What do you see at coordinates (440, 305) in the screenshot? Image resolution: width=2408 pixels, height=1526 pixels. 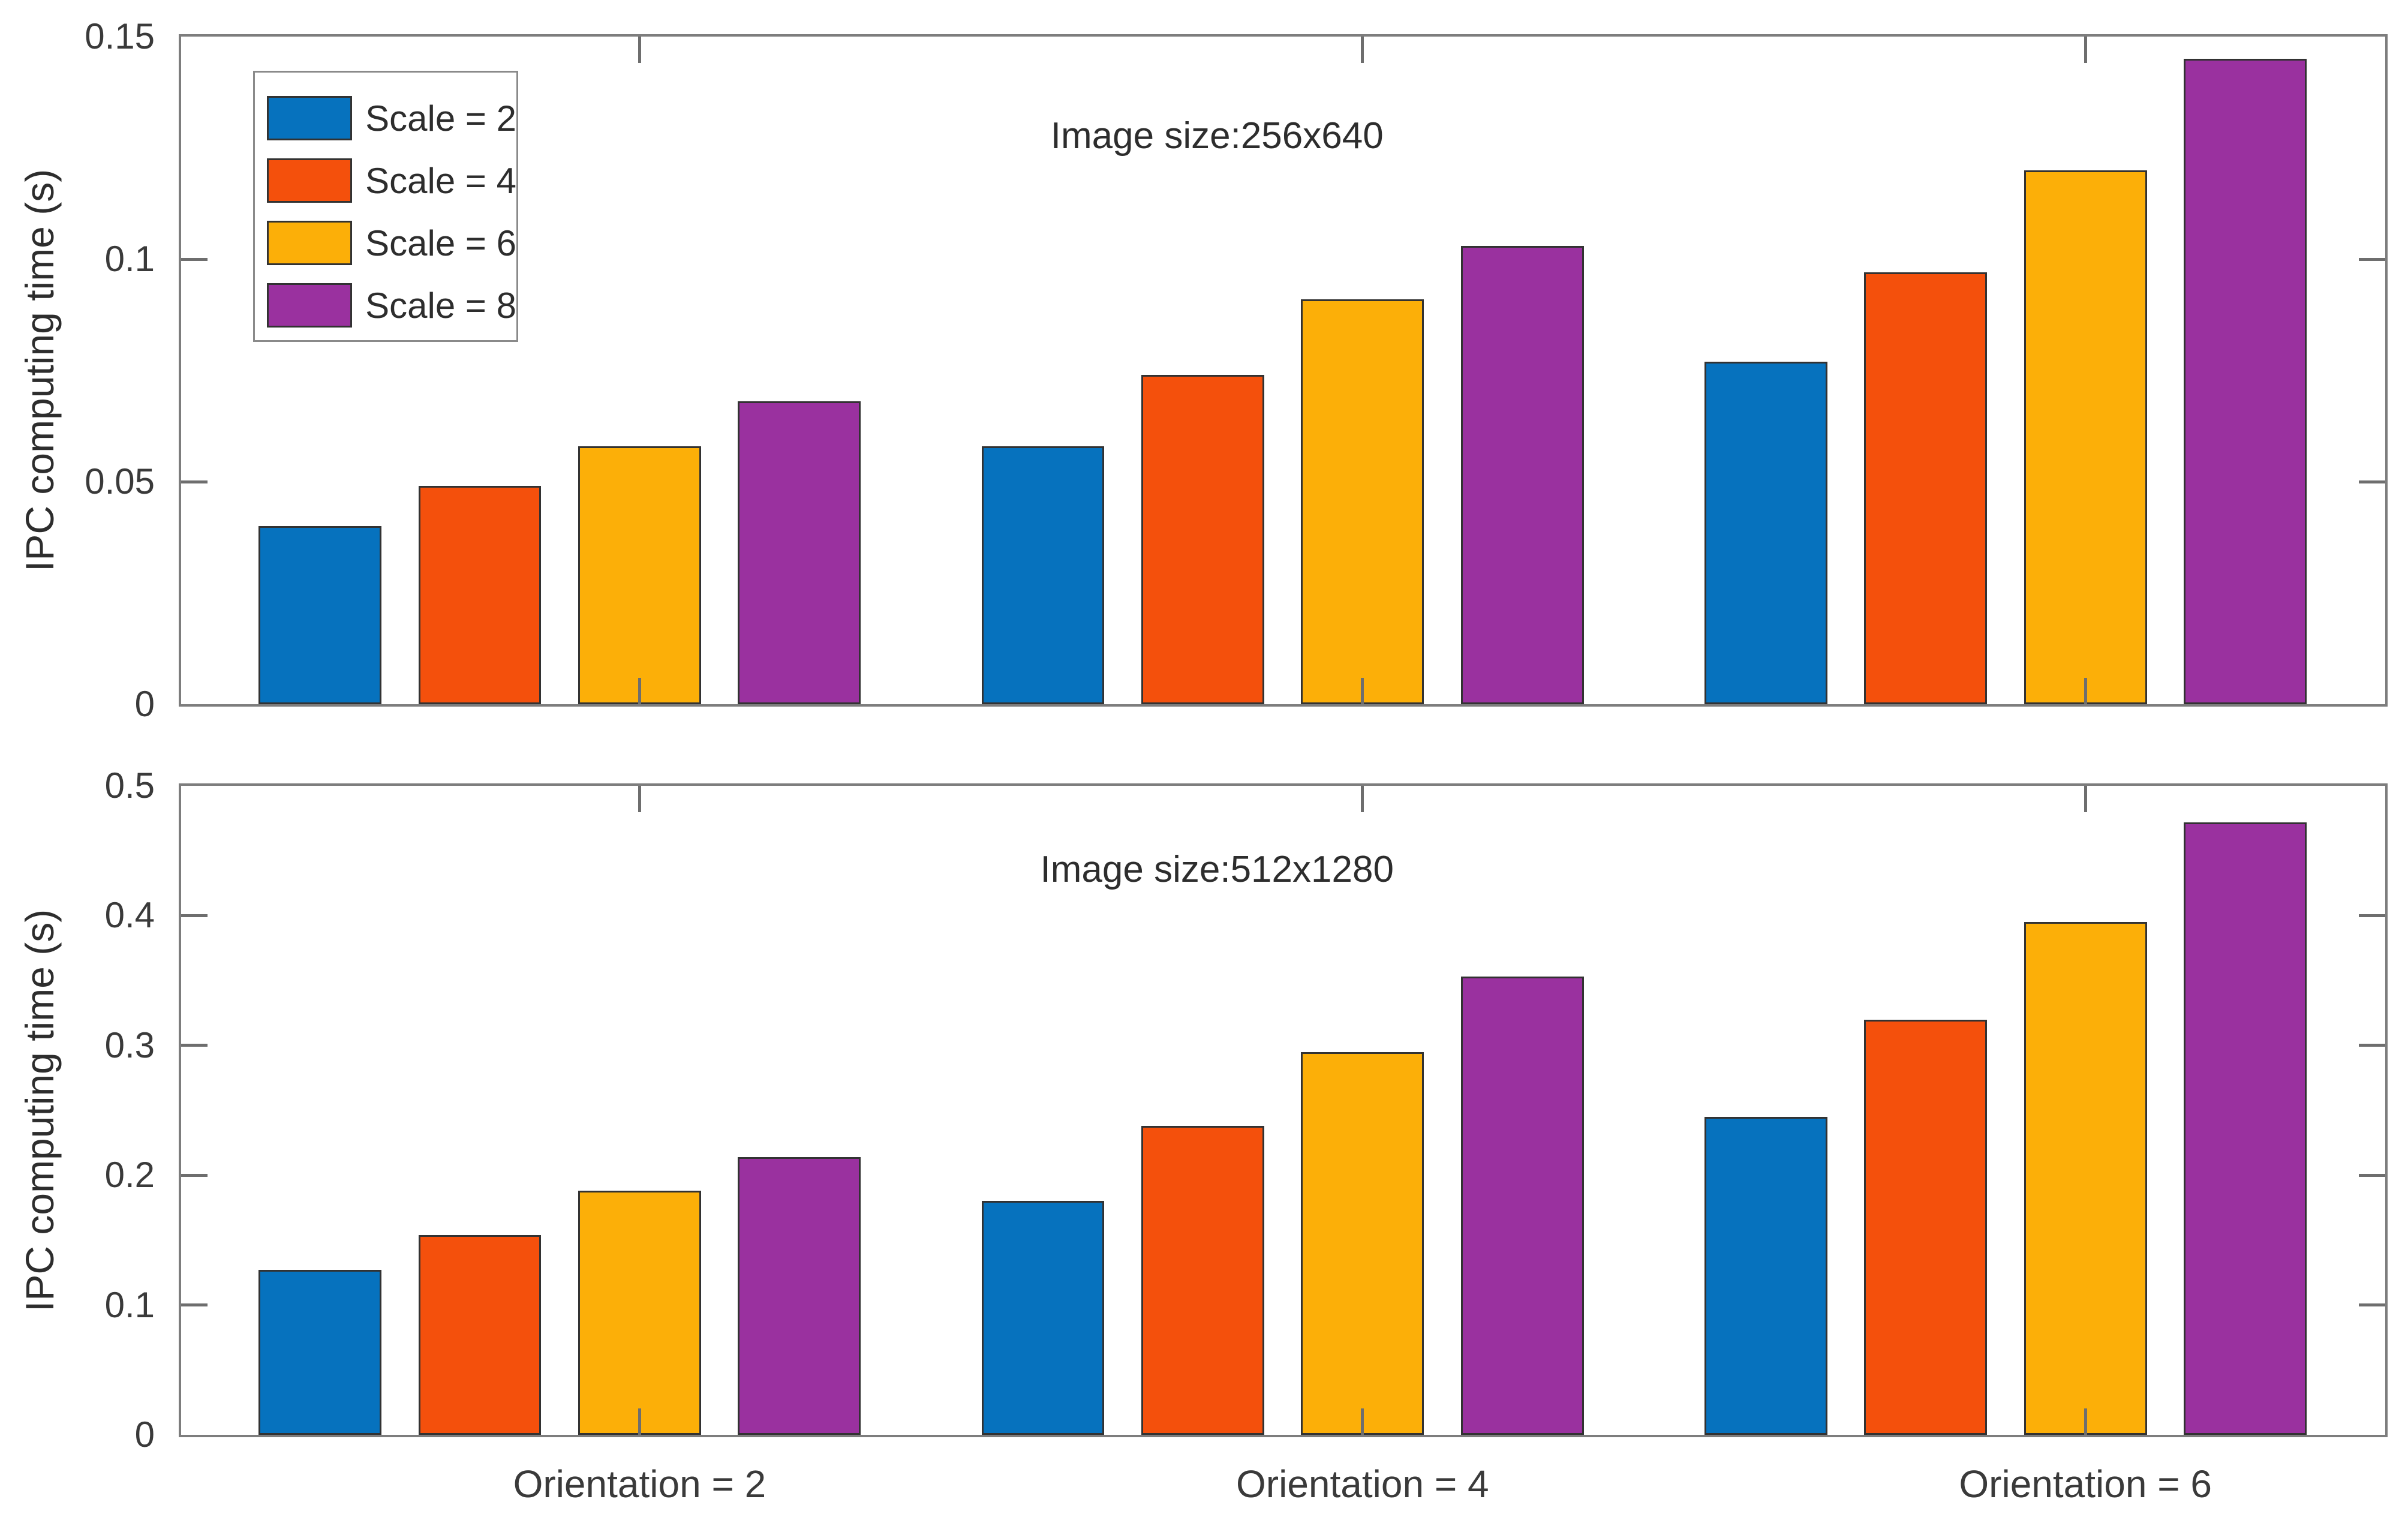 I see `legend-label: Scale = 8` at bounding box center [440, 305].